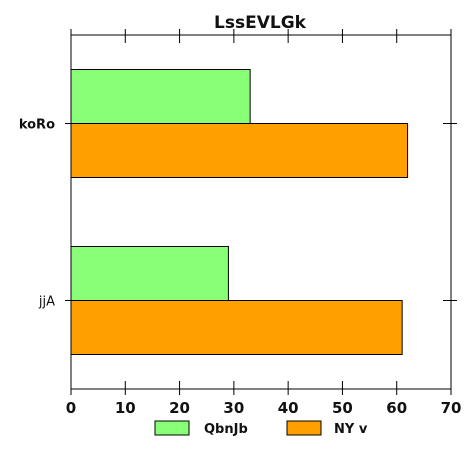 The width and height of the screenshot is (474, 474). Describe the element at coordinates (125, 408) in the screenshot. I see `x-tick-label: 10` at that location.